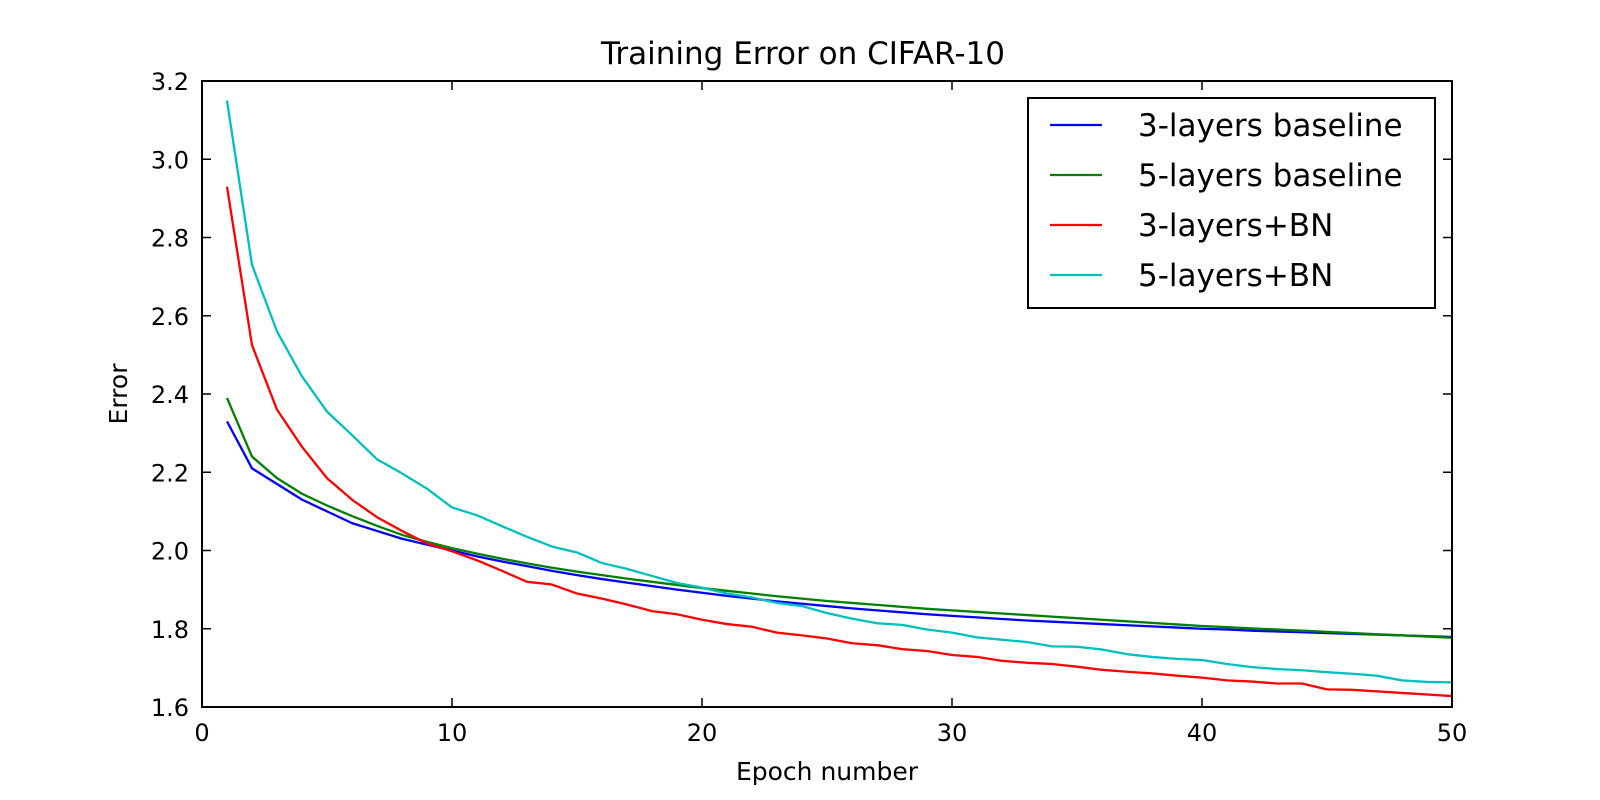  Describe the element at coordinates (118, 394) in the screenshot. I see `y-axis-label: Error` at that location.